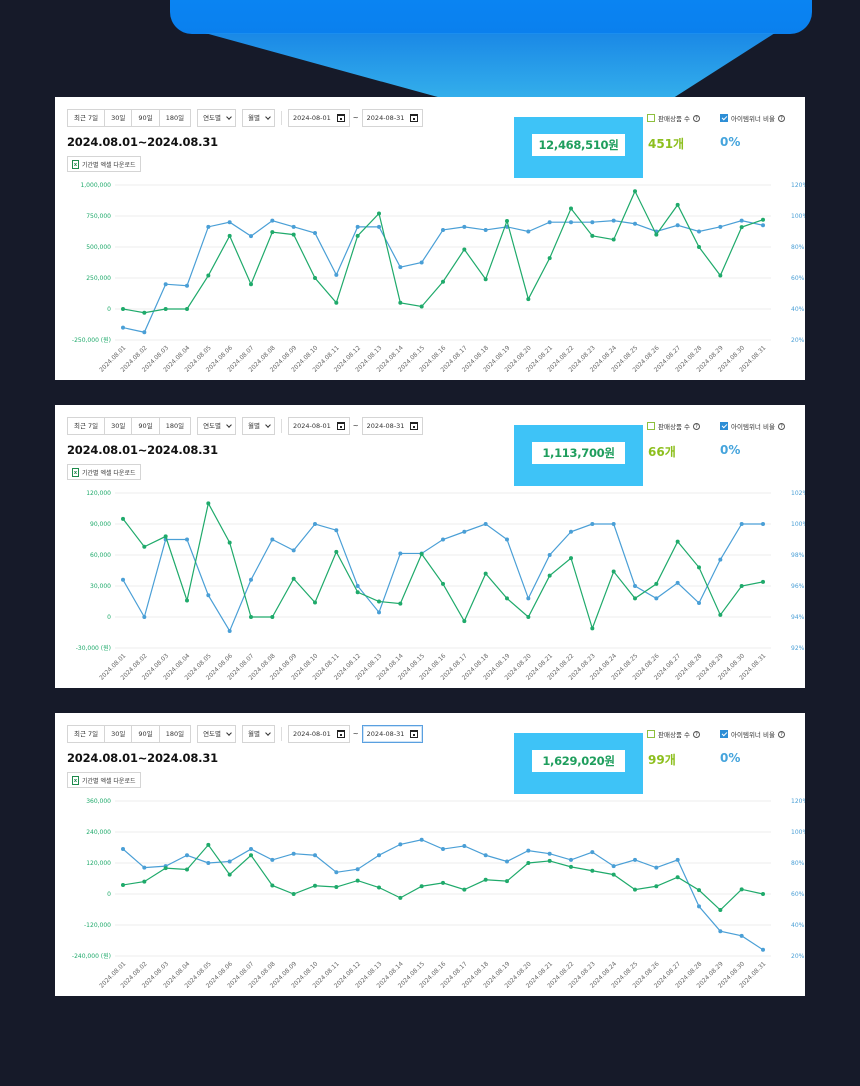  I want to click on range-7days-button: 최근 7일, so click(87, 426).